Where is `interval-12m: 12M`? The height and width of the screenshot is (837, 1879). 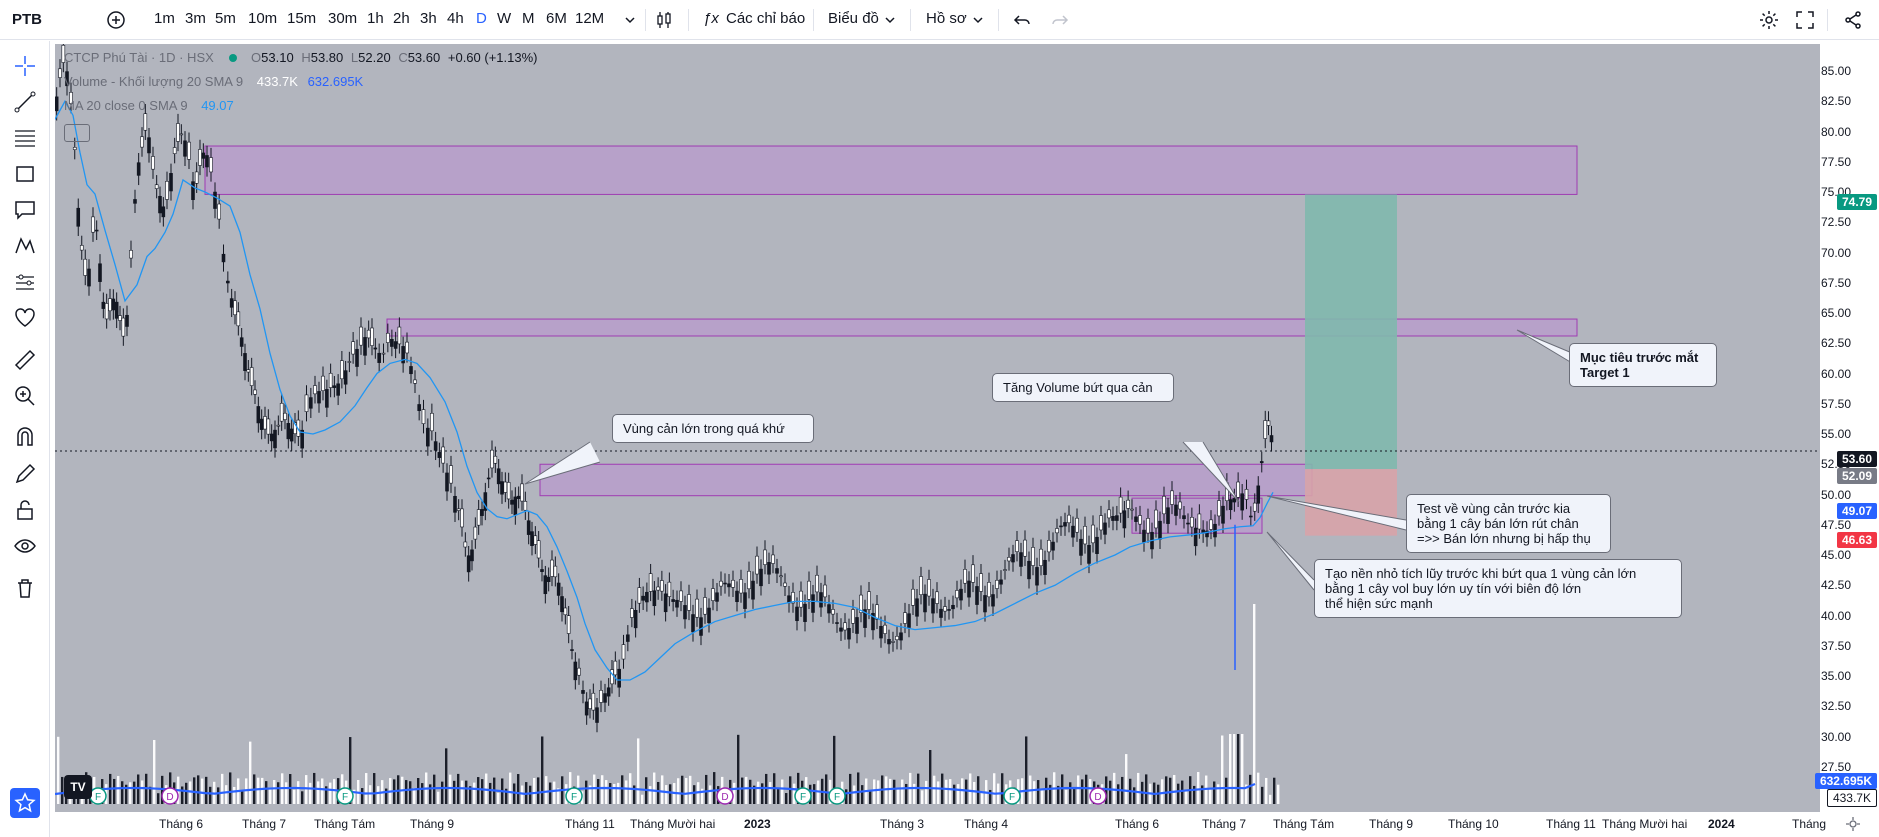
interval-12m: 12M is located at coordinates (590, 18).